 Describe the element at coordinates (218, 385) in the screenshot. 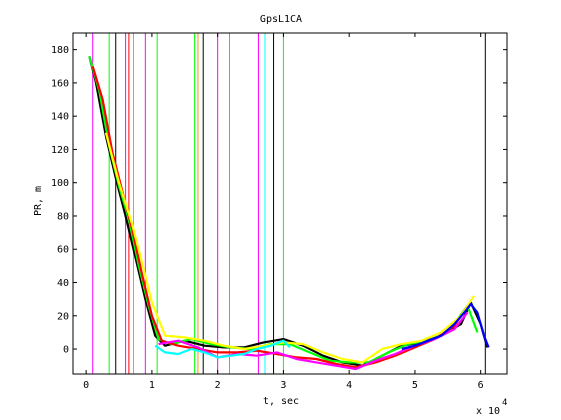

I see `x-tick-label: 2` at that location.